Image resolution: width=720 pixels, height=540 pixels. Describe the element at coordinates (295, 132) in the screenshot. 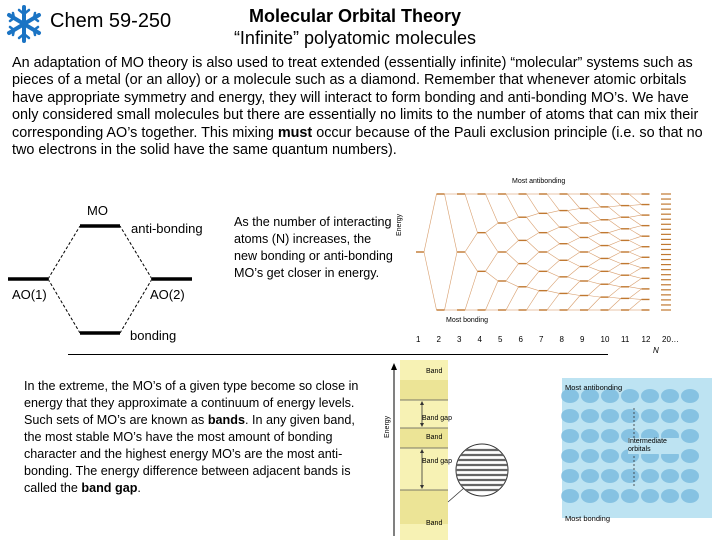

I see `intro-emphasis: must` at that location.